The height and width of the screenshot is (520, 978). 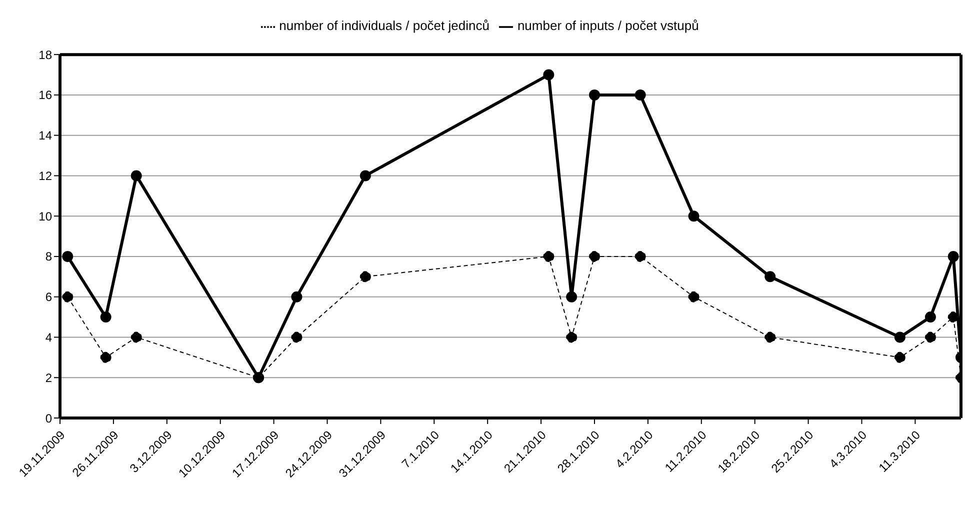 What do you see at coordinates (48, 297) in the screenshot?
I see `y-tick-label: 6` at bounding box center [48, 297].